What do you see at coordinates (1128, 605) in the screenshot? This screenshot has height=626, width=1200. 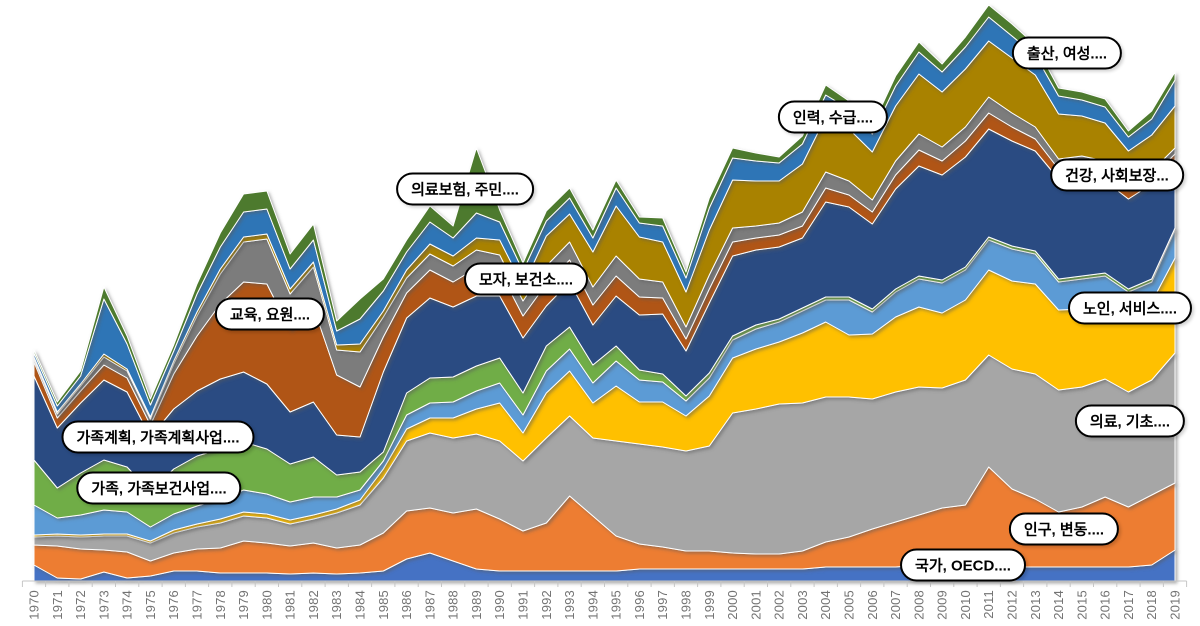 I see `x-axis-year-label: 2017` at bounding box center [1128, 605].